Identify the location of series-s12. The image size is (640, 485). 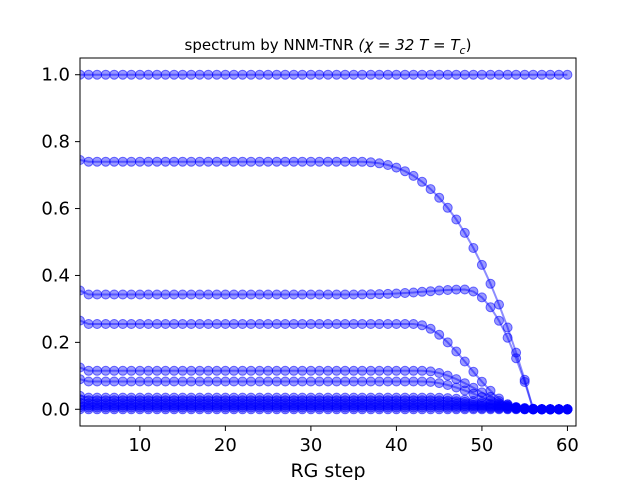
(326, 409).